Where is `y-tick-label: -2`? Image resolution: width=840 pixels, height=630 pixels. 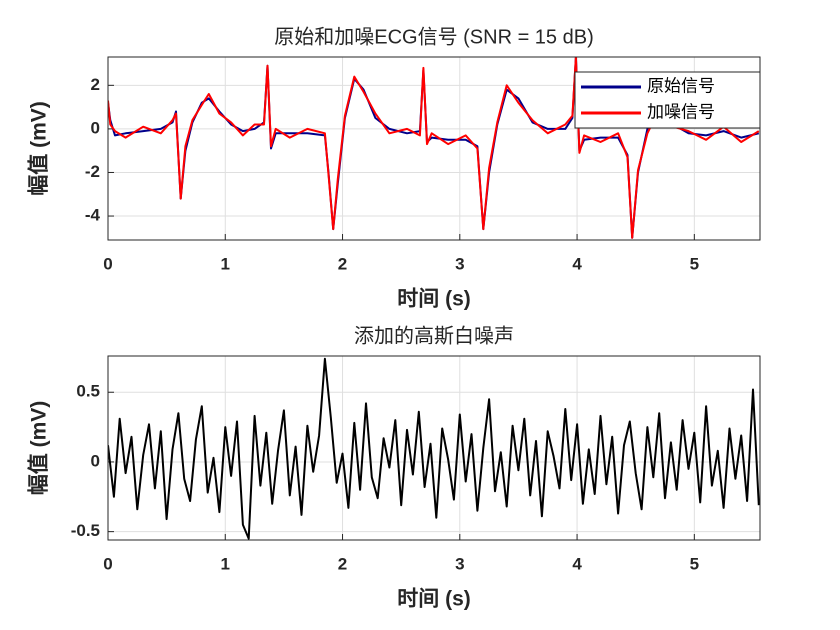
y-tick-label: -2 is located at coordinates (92, 171).